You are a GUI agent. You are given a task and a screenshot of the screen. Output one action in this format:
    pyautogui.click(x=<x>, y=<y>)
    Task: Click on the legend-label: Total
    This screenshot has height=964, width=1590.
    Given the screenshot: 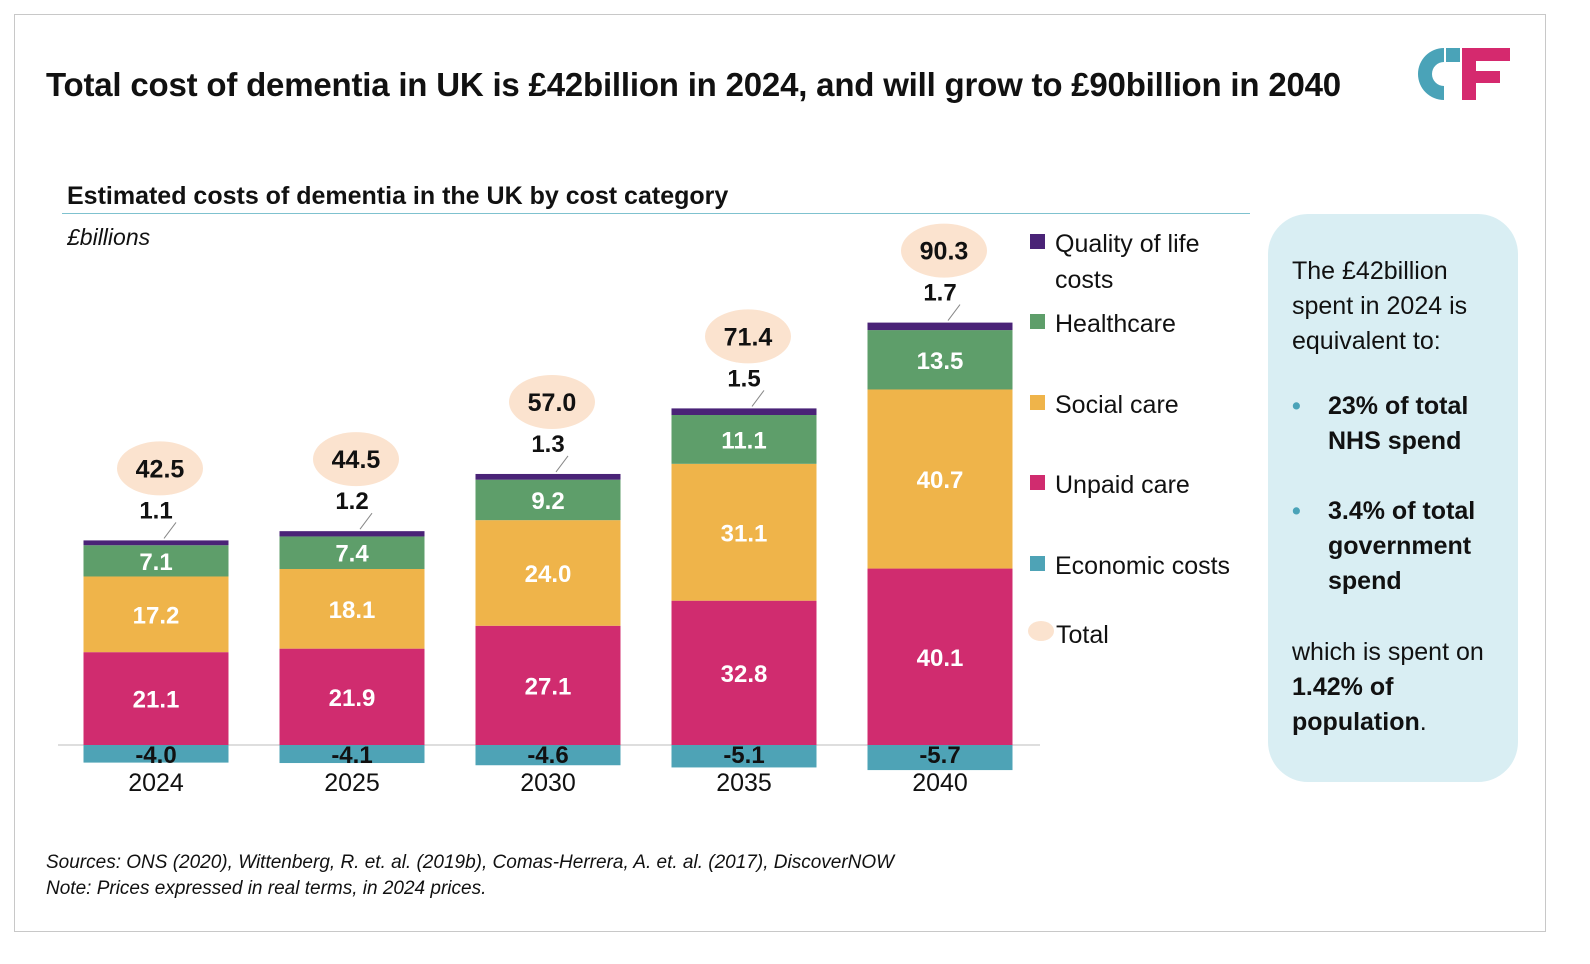 What is the action you would take?
    pyautogui.click(x=1082, y=635)
    